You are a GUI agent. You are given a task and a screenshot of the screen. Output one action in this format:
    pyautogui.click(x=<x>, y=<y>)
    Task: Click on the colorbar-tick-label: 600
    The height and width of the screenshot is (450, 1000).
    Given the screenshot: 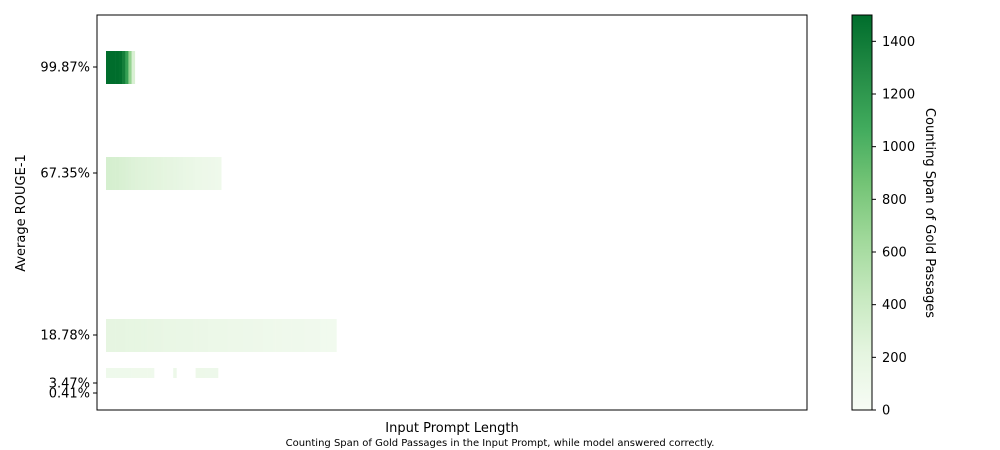 What is the action you would take?
    pyautogui.click(x=894, y=253)
    